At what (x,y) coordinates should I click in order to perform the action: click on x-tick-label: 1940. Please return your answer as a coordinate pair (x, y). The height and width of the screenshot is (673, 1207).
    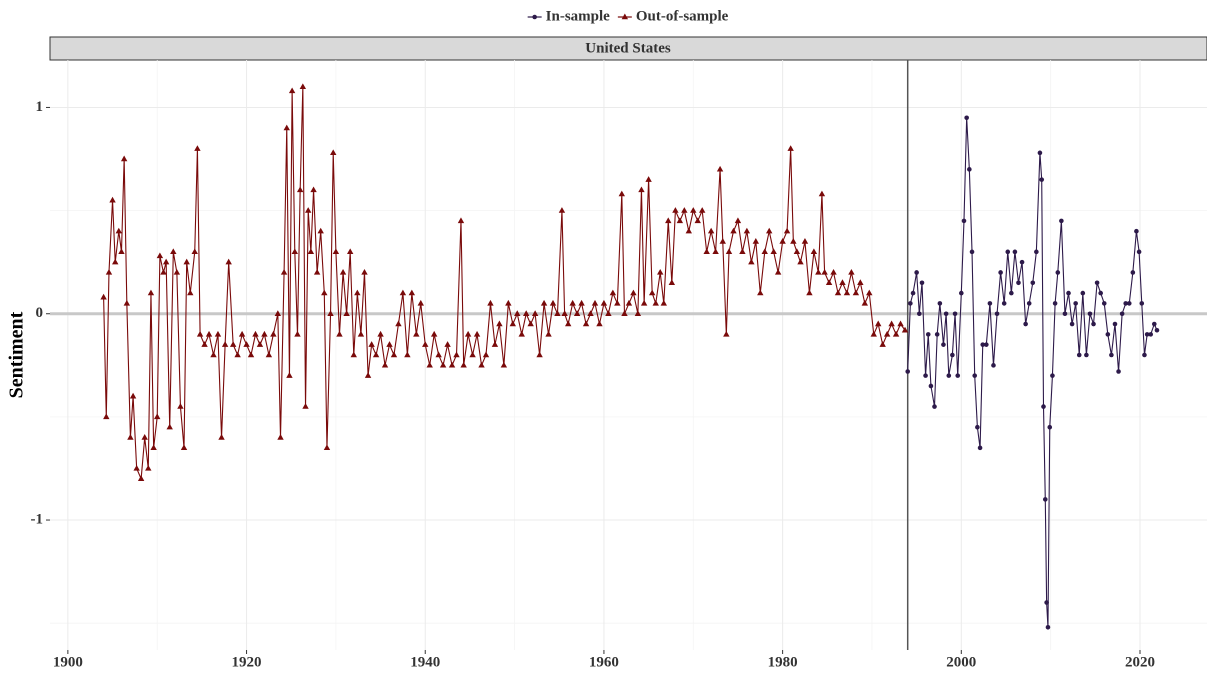
    Looking at the image, I should click on (425, 662).